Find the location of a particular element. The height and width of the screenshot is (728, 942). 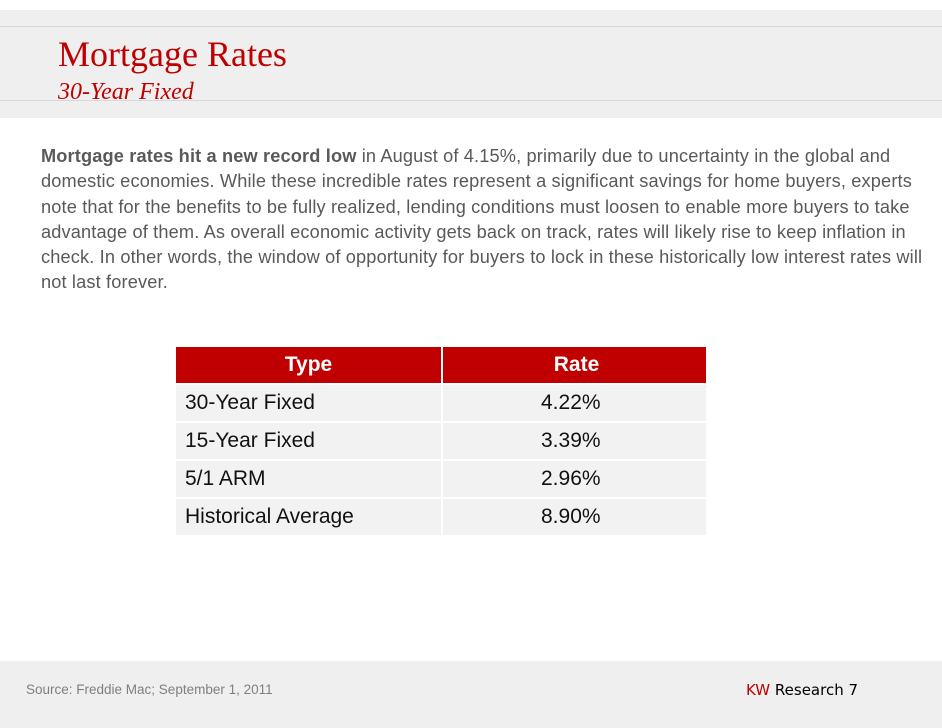

table-row: Historical Average 8.90% is located at coordinates (441, 518).